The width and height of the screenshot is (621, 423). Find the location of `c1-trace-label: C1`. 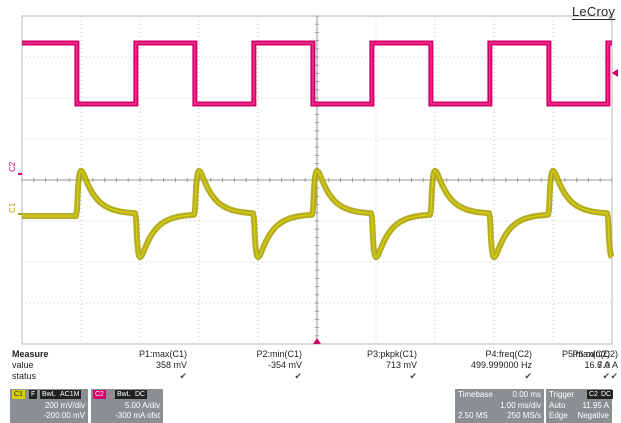

c1-trace-label: C1 is located at coordinates (12, 207).